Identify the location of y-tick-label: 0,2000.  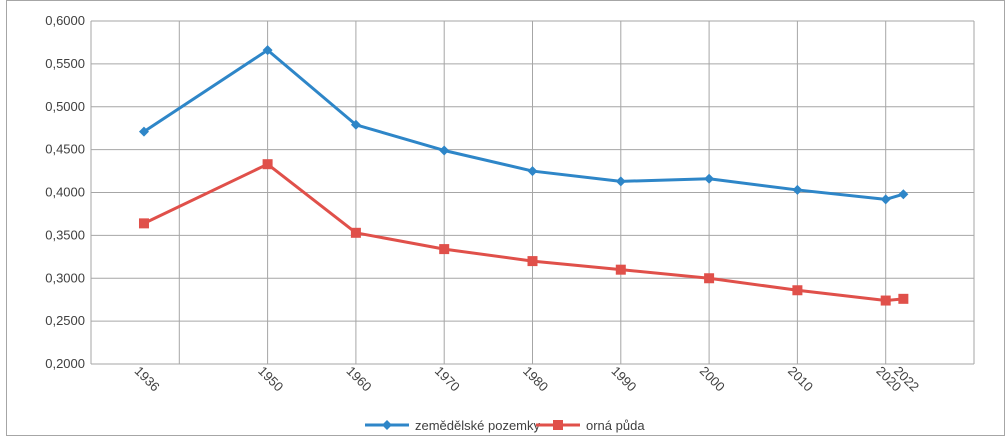
(65, 363).